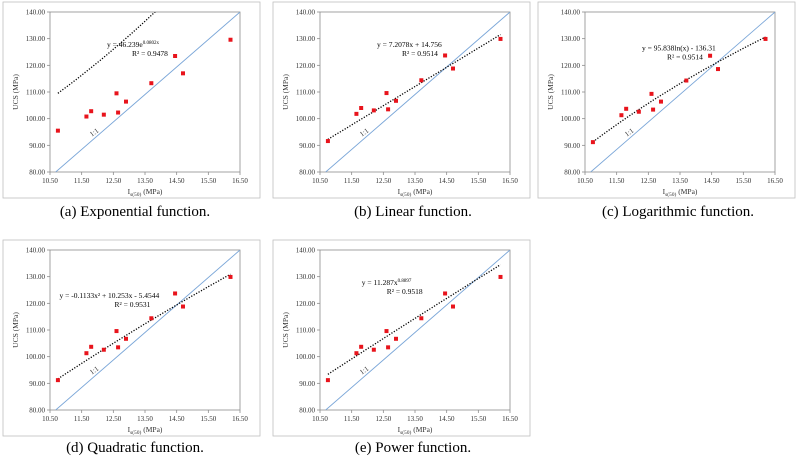  I want to click on equation-label: y = 95.838ln(x) - 136.31, so click(679, 47).